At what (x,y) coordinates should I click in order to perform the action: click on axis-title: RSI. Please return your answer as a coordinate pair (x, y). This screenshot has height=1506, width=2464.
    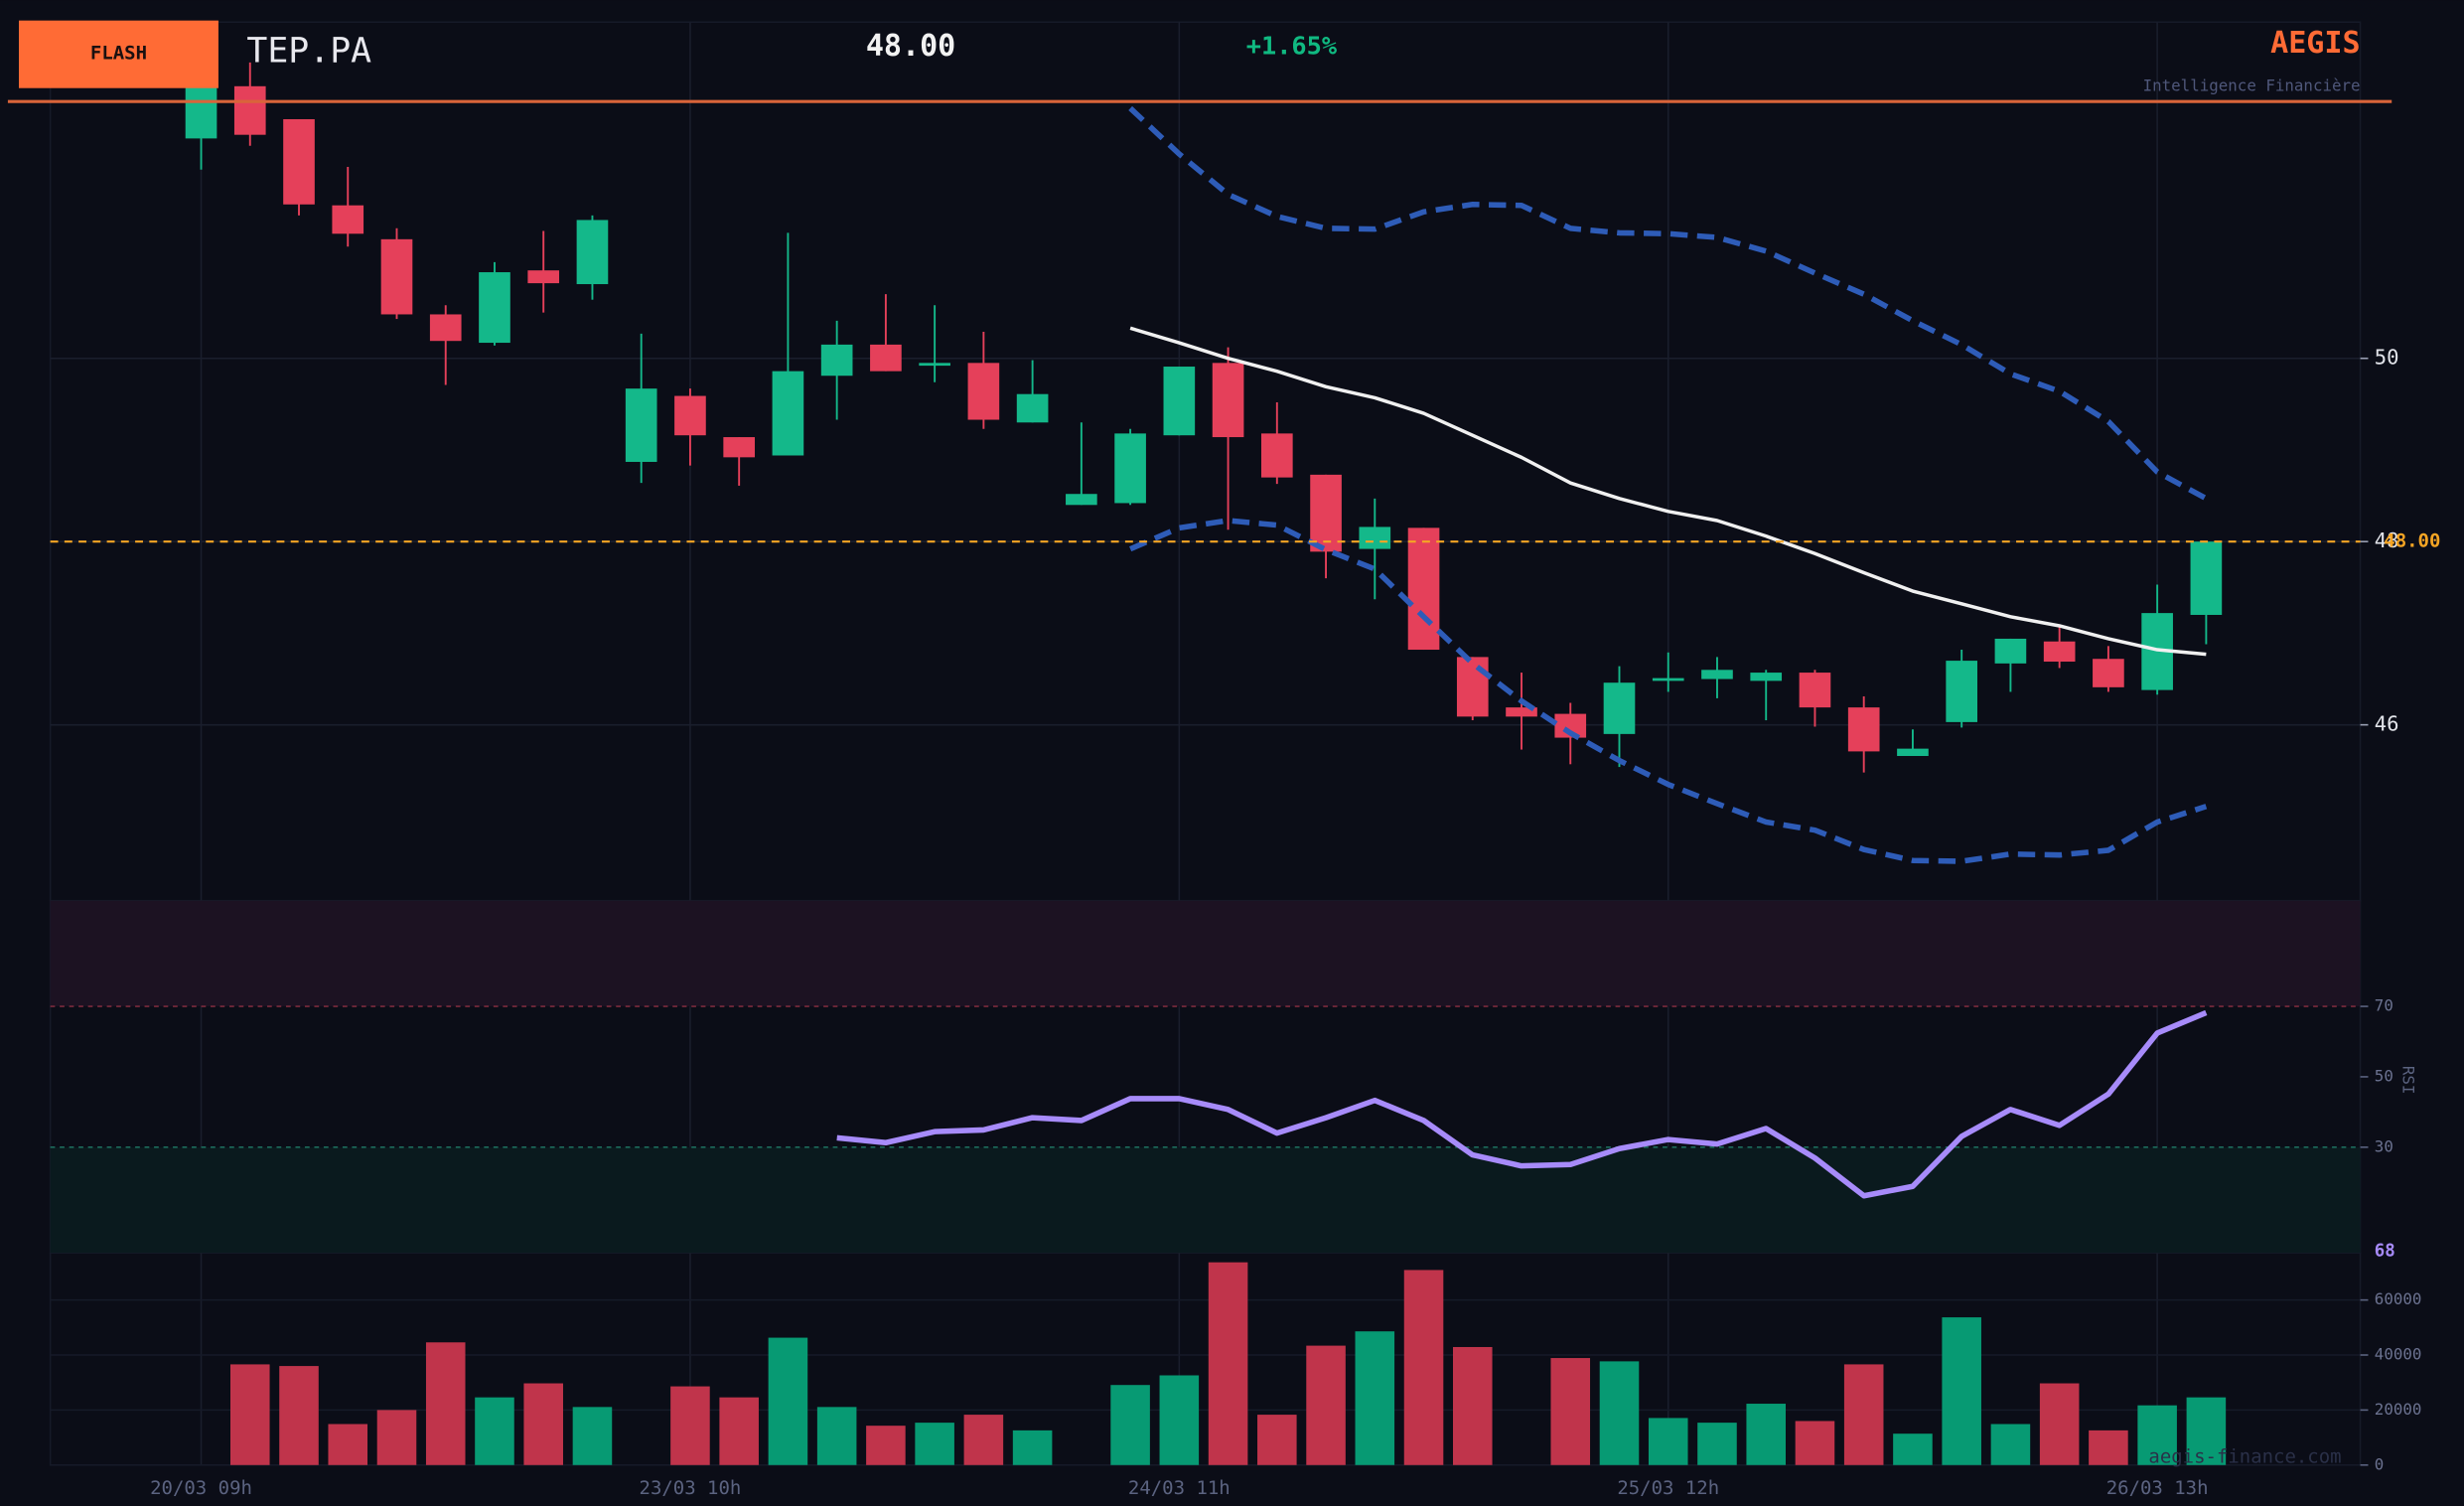
    Looking at the image, I should click on (2408, 1080).